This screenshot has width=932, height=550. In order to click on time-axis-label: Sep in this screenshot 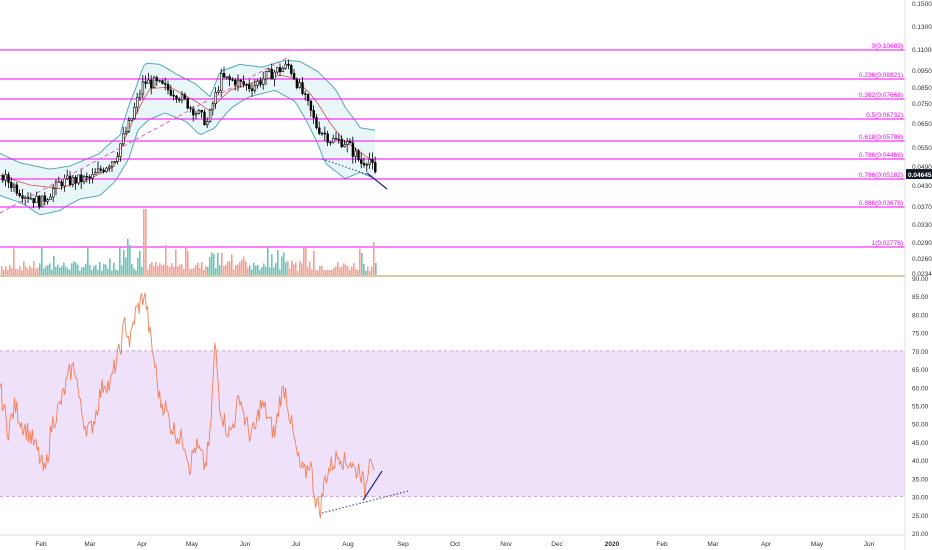, I will do `click(403, 544)`.